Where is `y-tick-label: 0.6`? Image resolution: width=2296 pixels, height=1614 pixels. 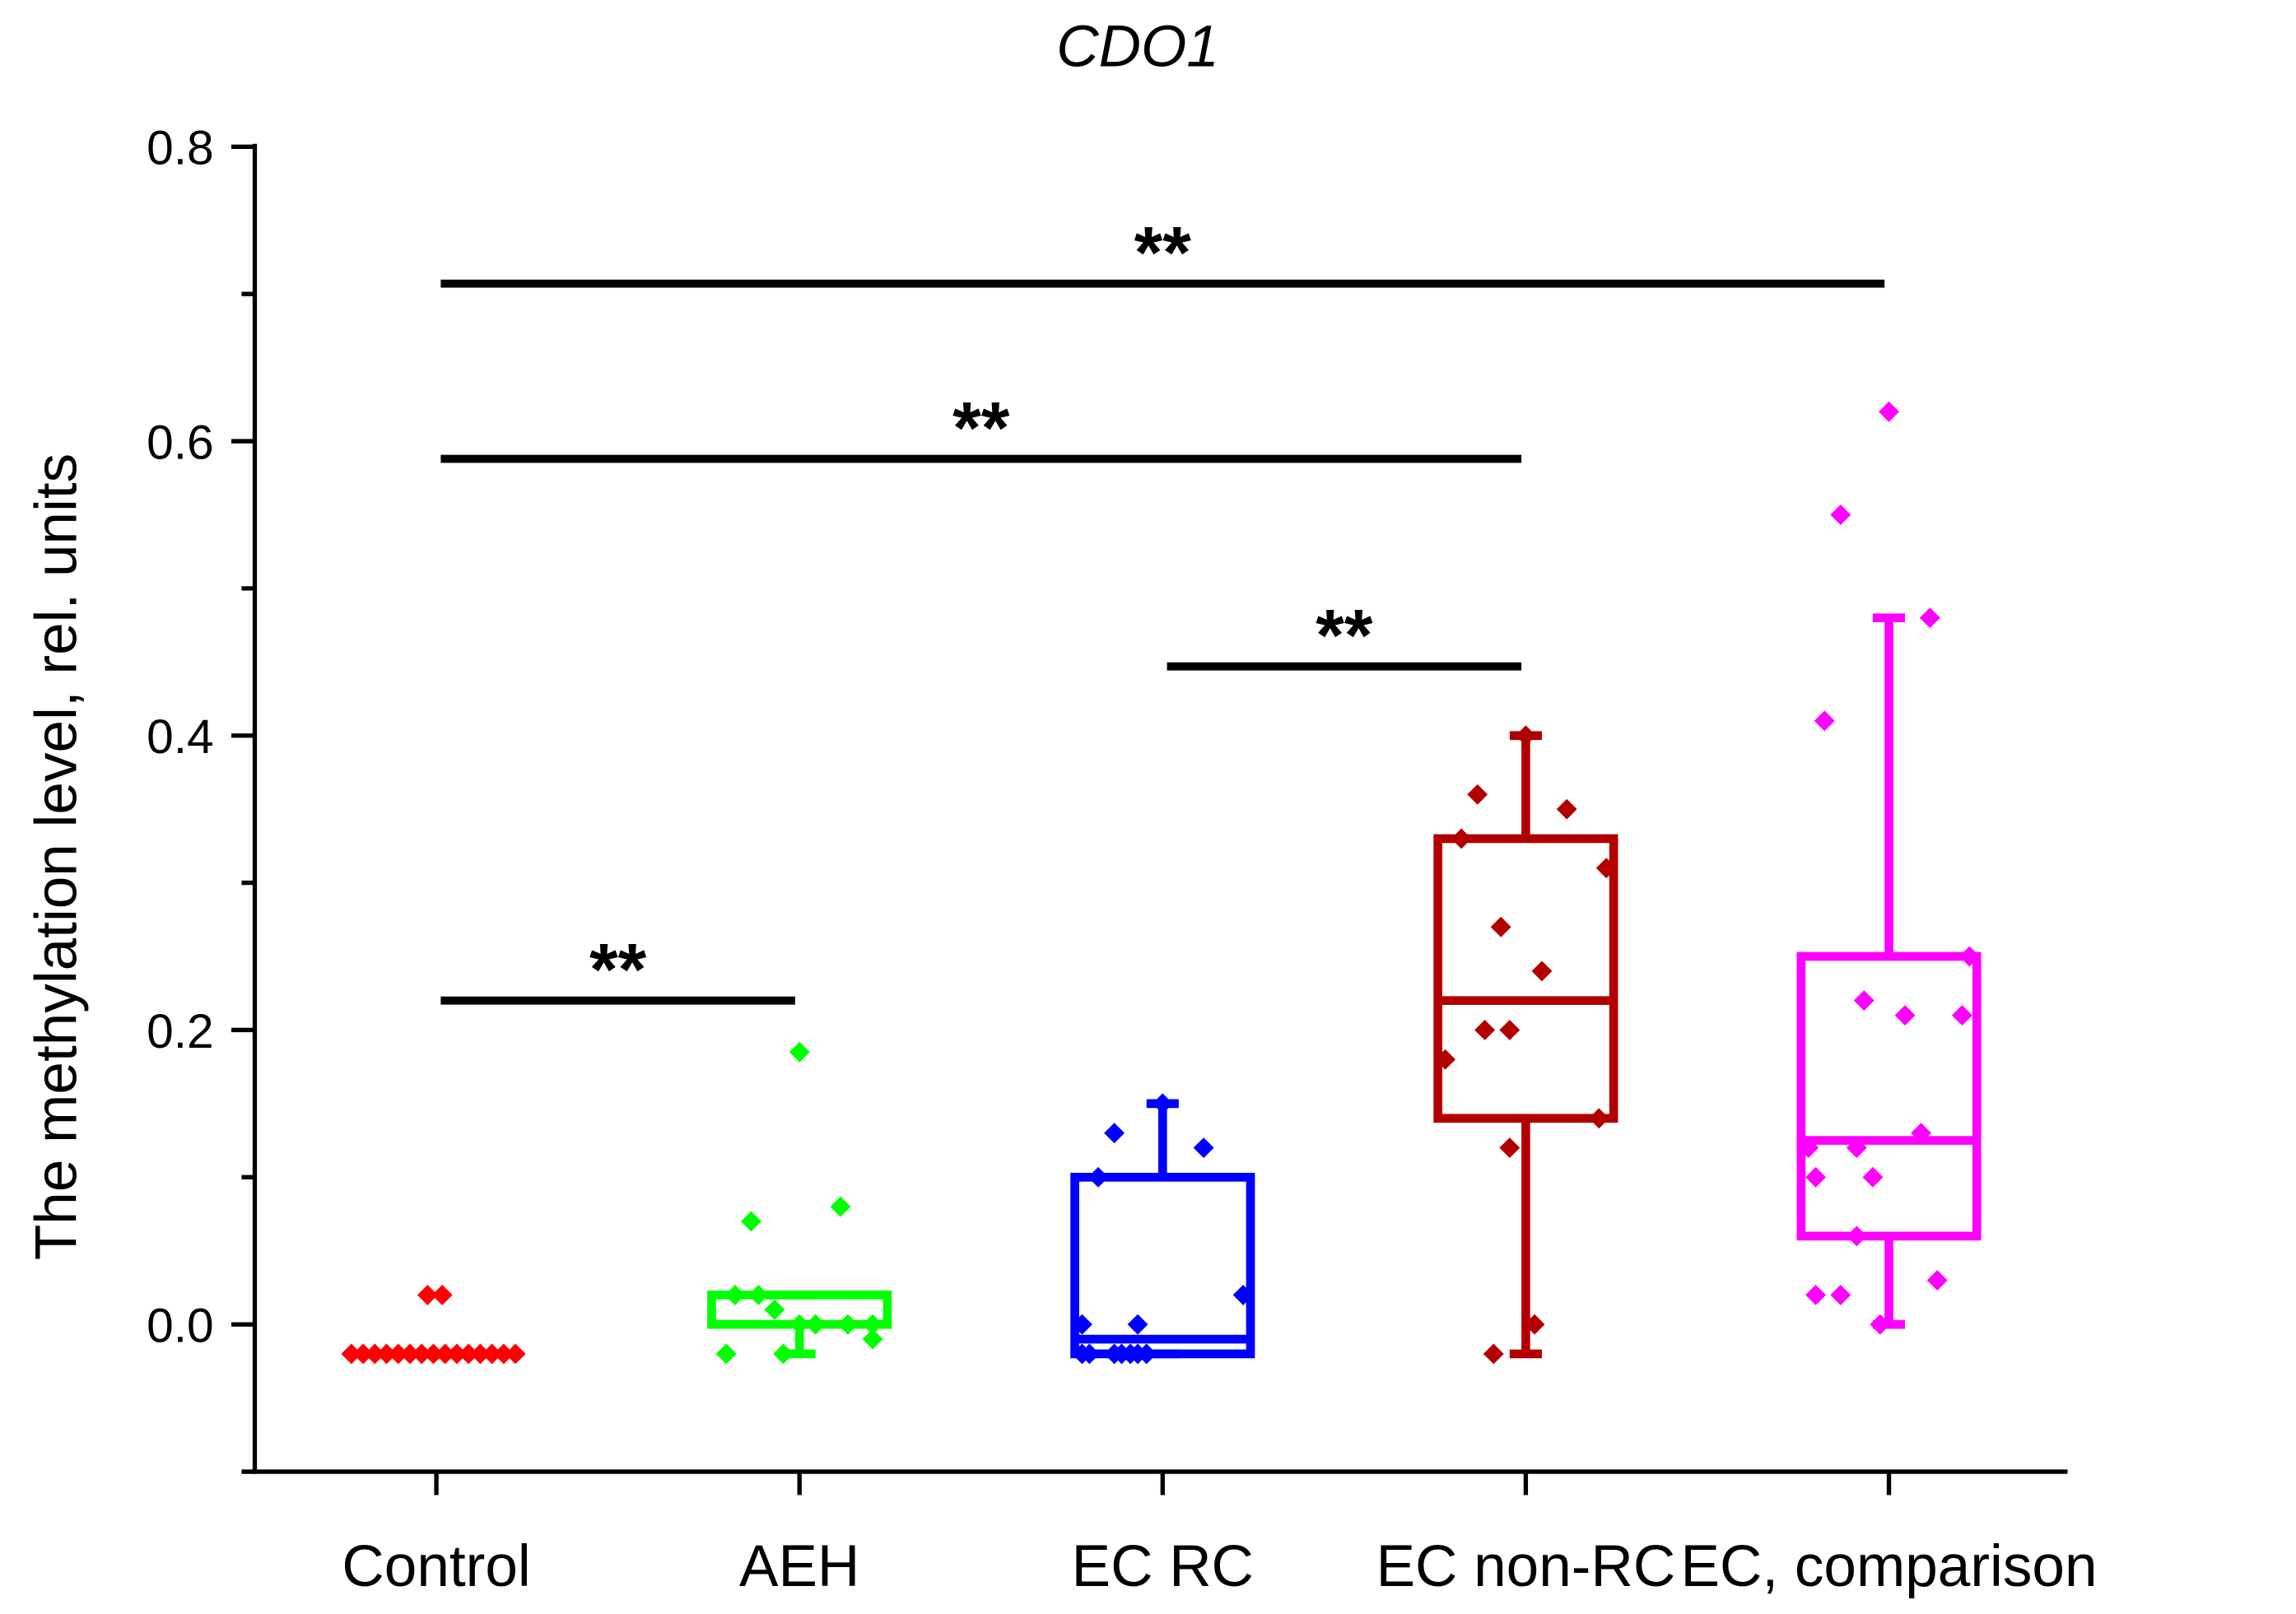 y-tick-label: 0.6 is located at coordinates (180, 442).